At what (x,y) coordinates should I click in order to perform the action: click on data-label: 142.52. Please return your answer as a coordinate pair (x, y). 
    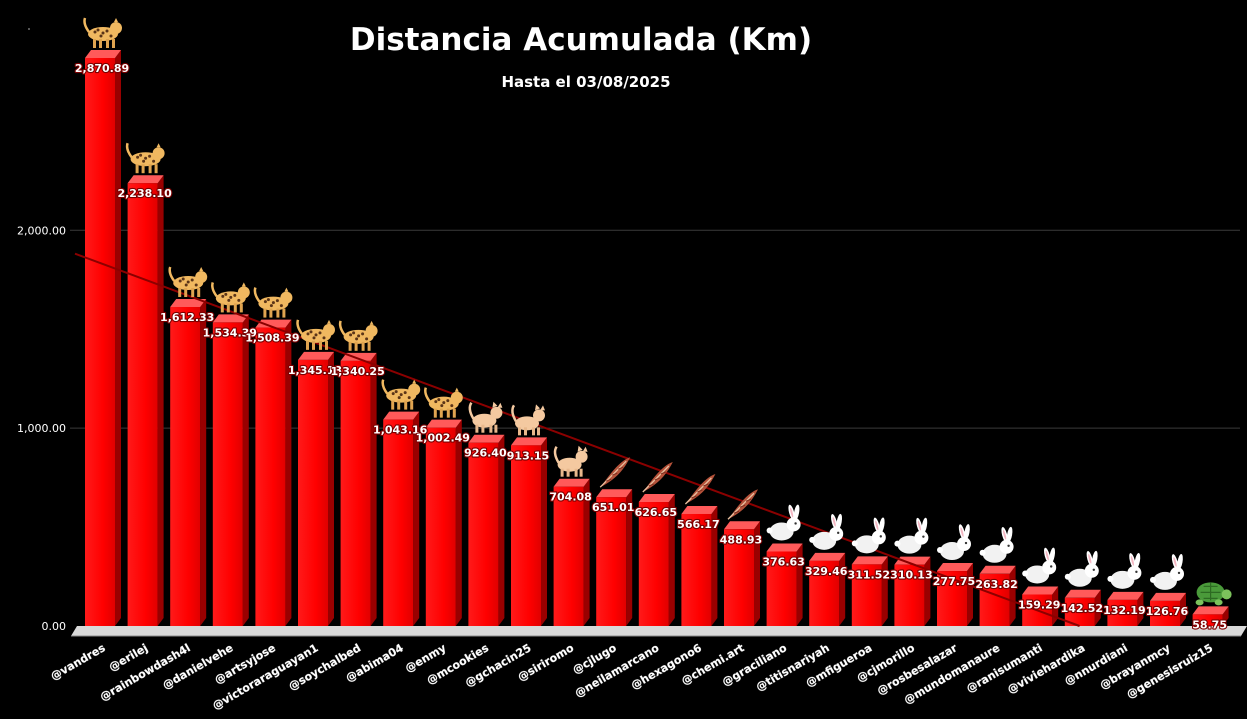
    Looking at the image, I should click on (1082, 608).